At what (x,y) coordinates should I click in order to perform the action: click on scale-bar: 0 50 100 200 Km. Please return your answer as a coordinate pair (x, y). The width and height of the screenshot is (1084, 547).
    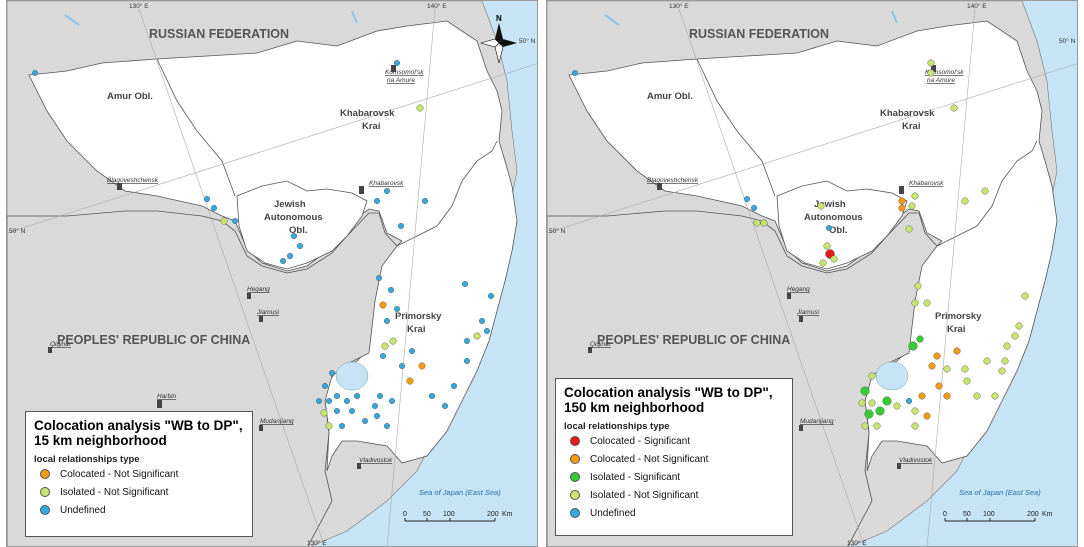
    Looking at the image, I should click on (998, 516).